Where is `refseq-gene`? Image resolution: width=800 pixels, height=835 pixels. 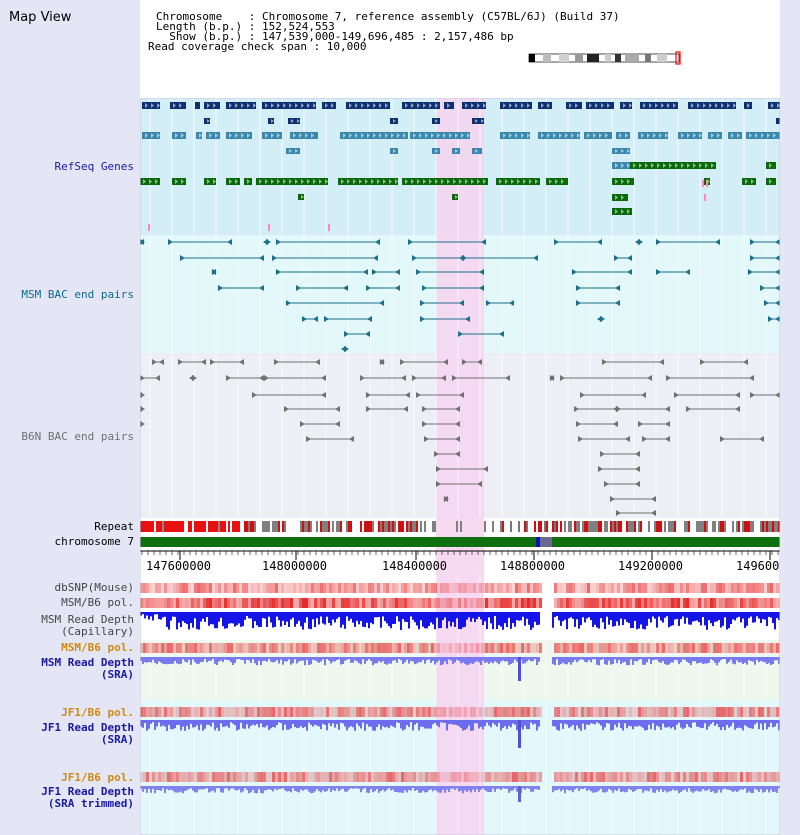 refseq-gene is located at coordinates (600, 105).